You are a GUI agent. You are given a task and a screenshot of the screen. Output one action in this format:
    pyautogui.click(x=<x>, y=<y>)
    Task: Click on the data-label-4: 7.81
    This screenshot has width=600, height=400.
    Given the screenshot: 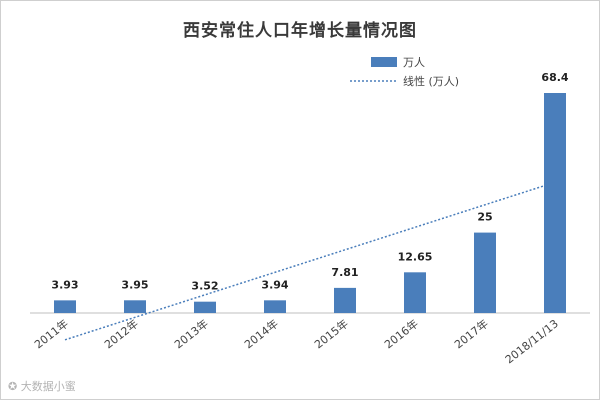 What is the action you would take?
    pyautogui.click(x=344, y=272)
    